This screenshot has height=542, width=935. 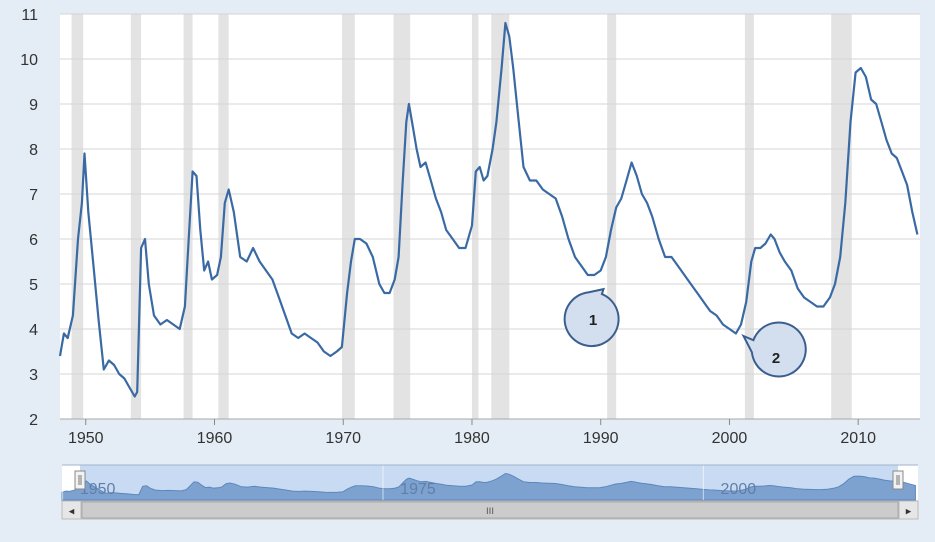 I want to click on scrollbar-left-button, so click(x=71, y=510).